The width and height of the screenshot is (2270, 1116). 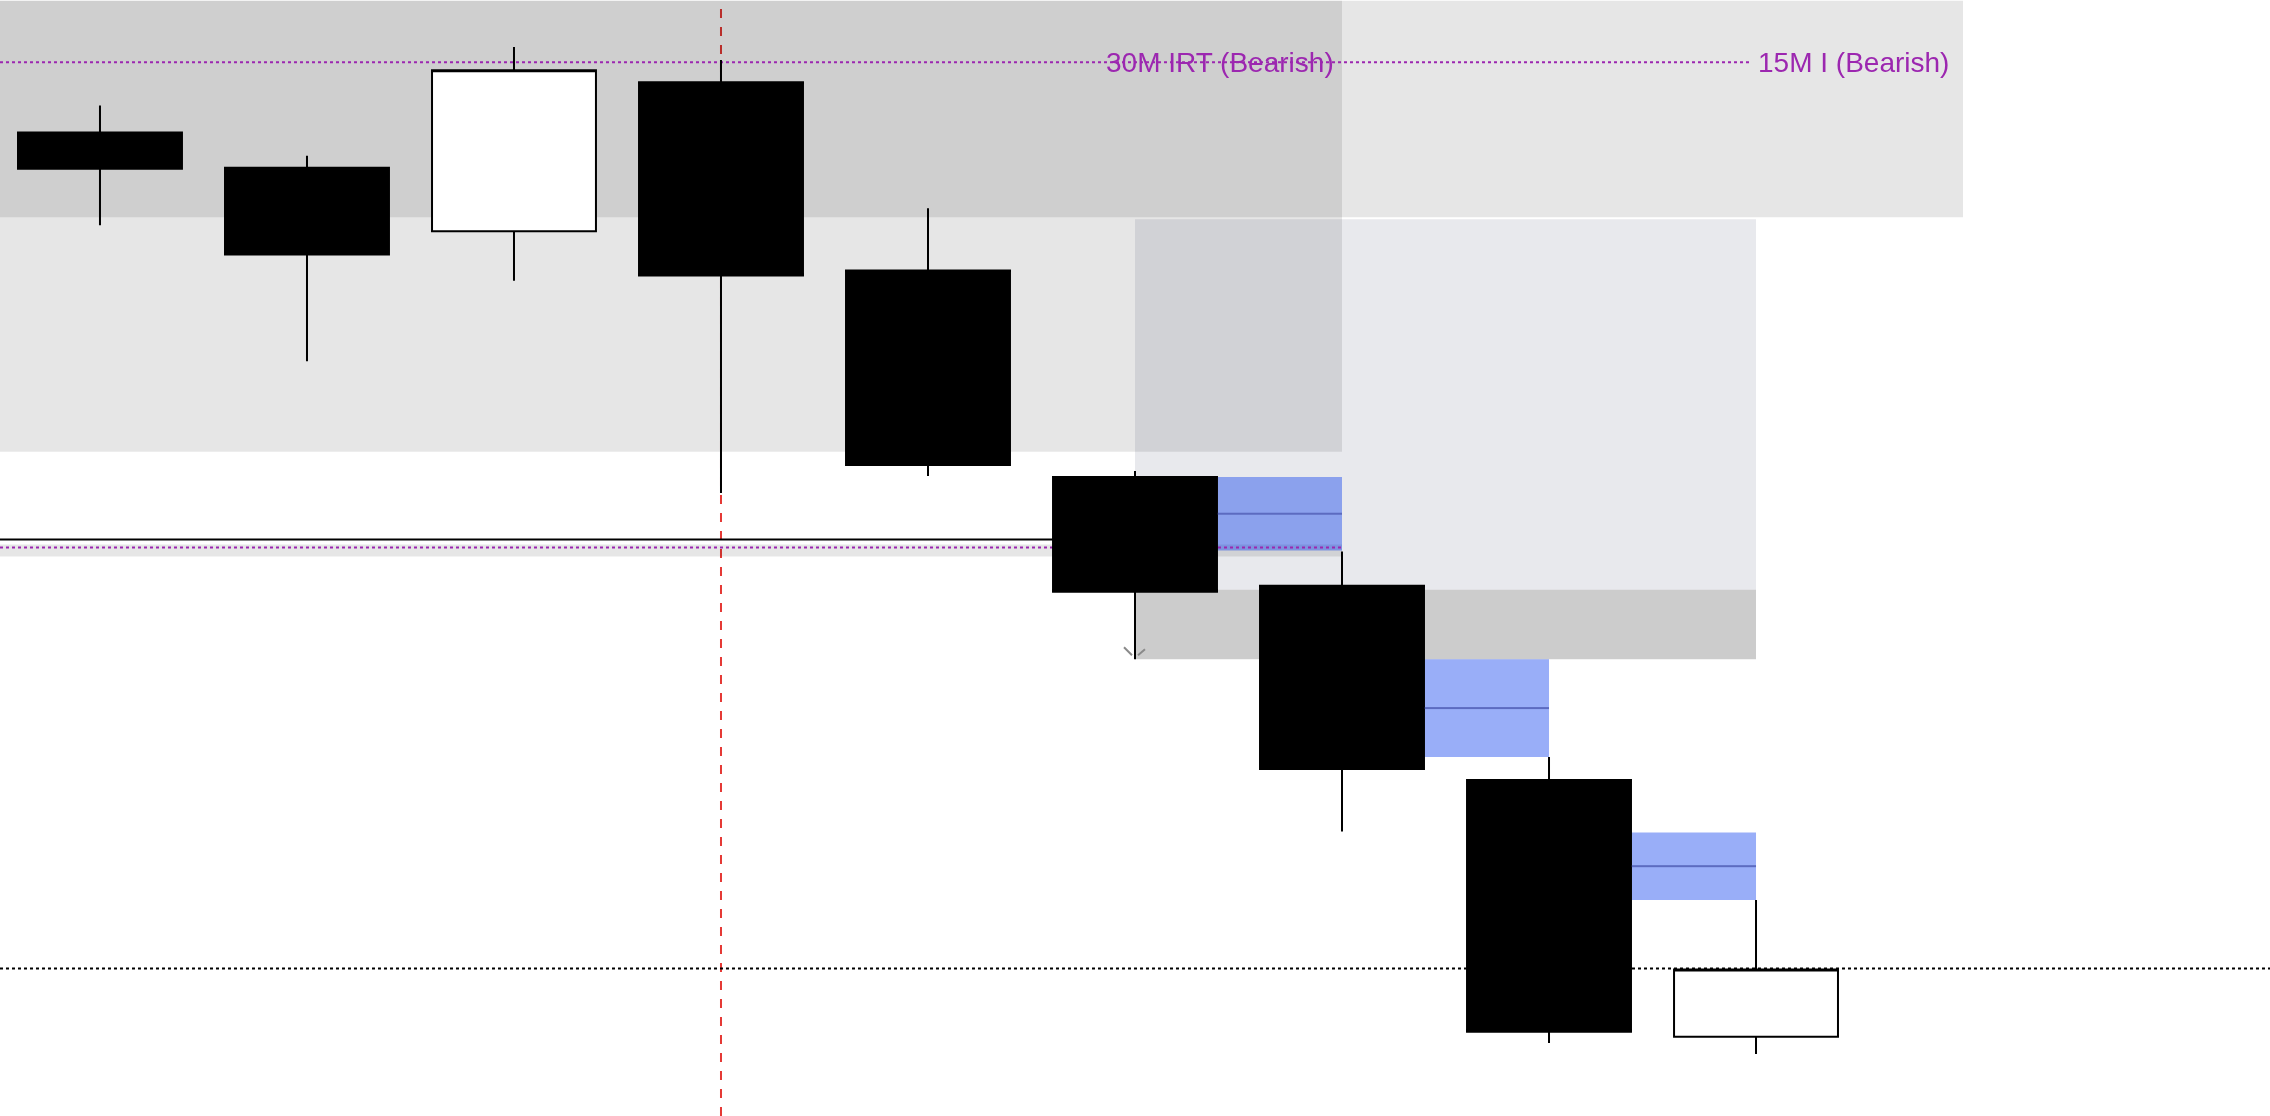 I want to click on annotation: 15M I (Bearish), so click(x=1854, y=62).